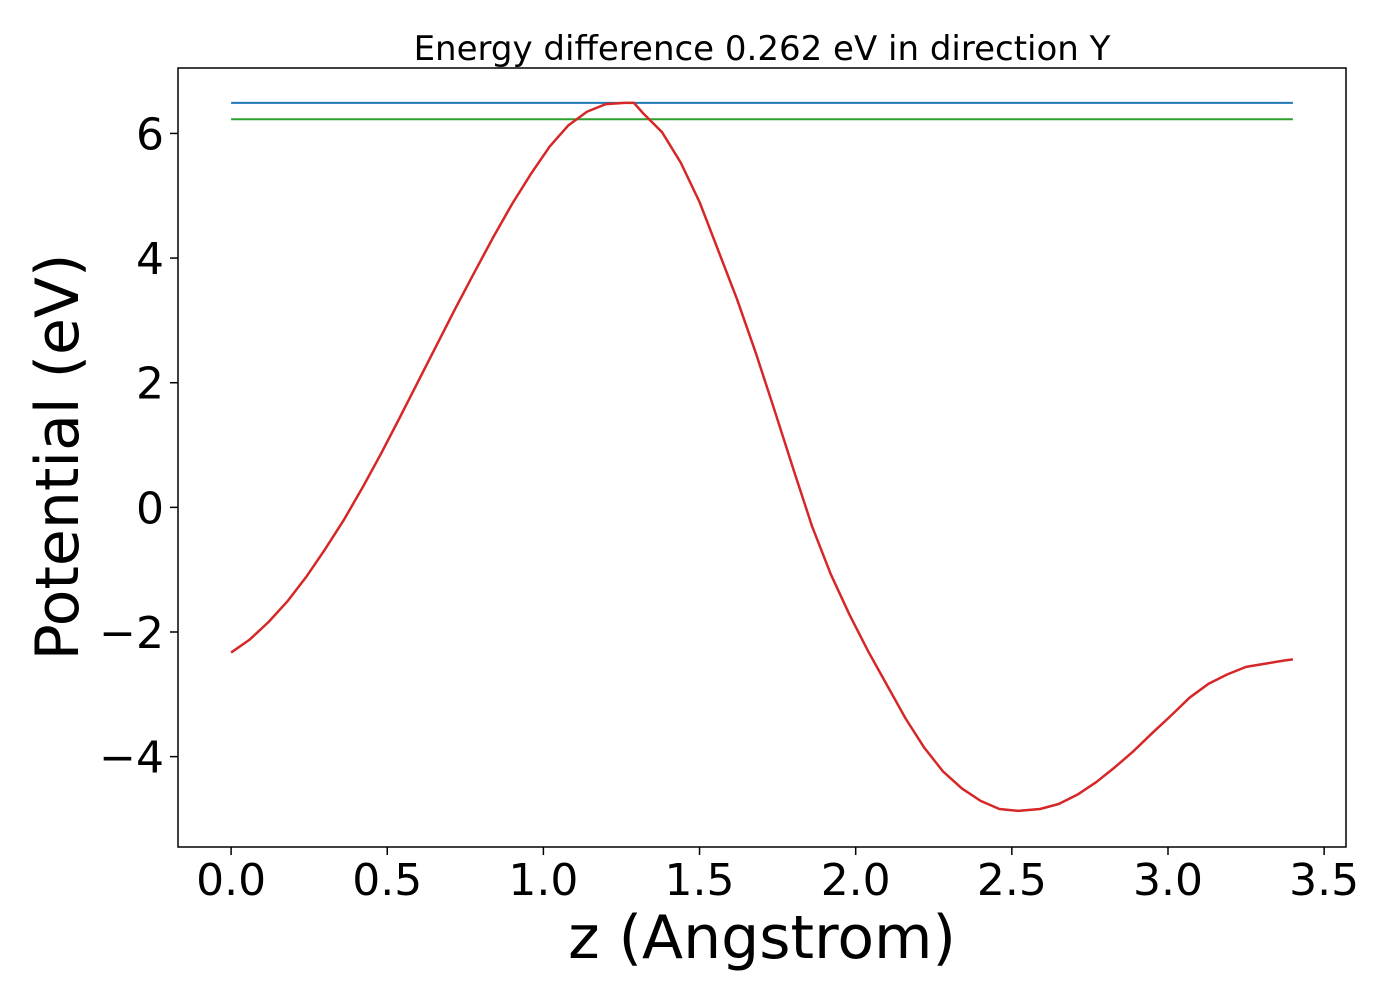  Describe the element at coordinates (150, 259) in the screenshot. I see `y-tick-label: 4` at that location.